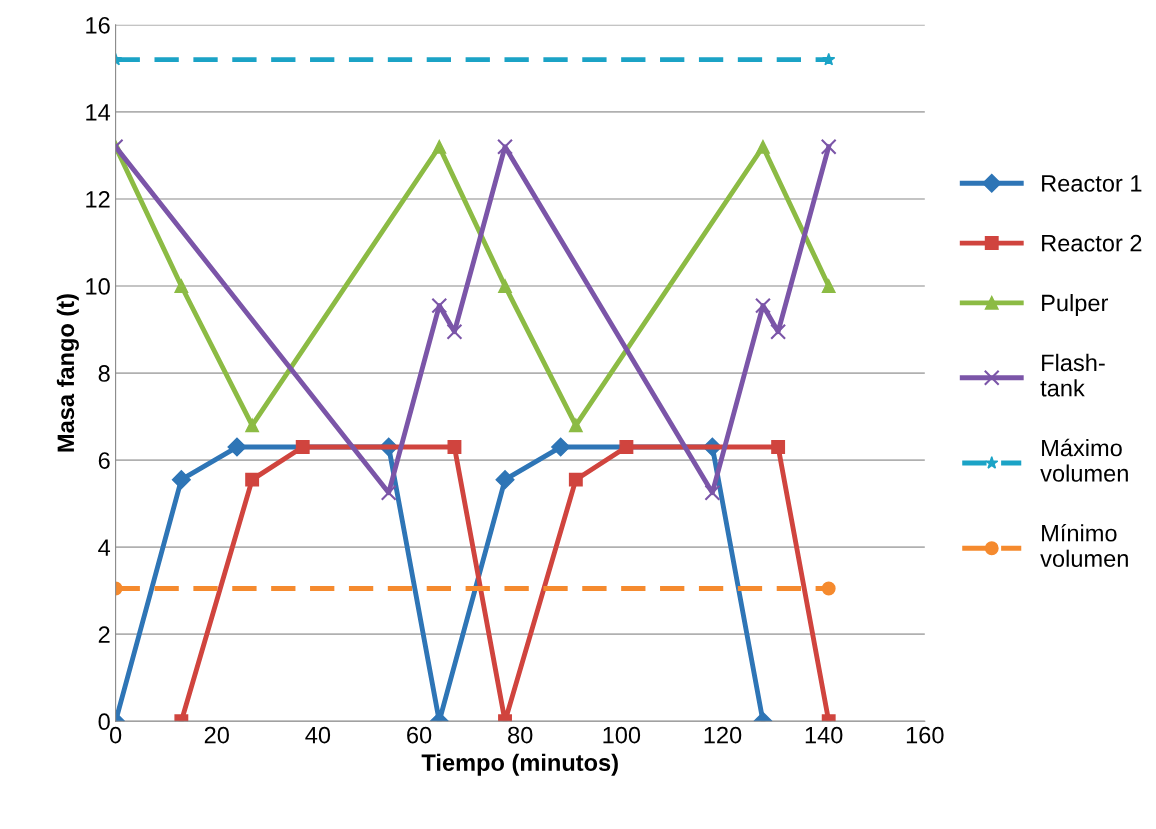  Describe the element at coordinates (1084, 460) in the screenshot. I see `legend-label: Máximo volumen` at that location.